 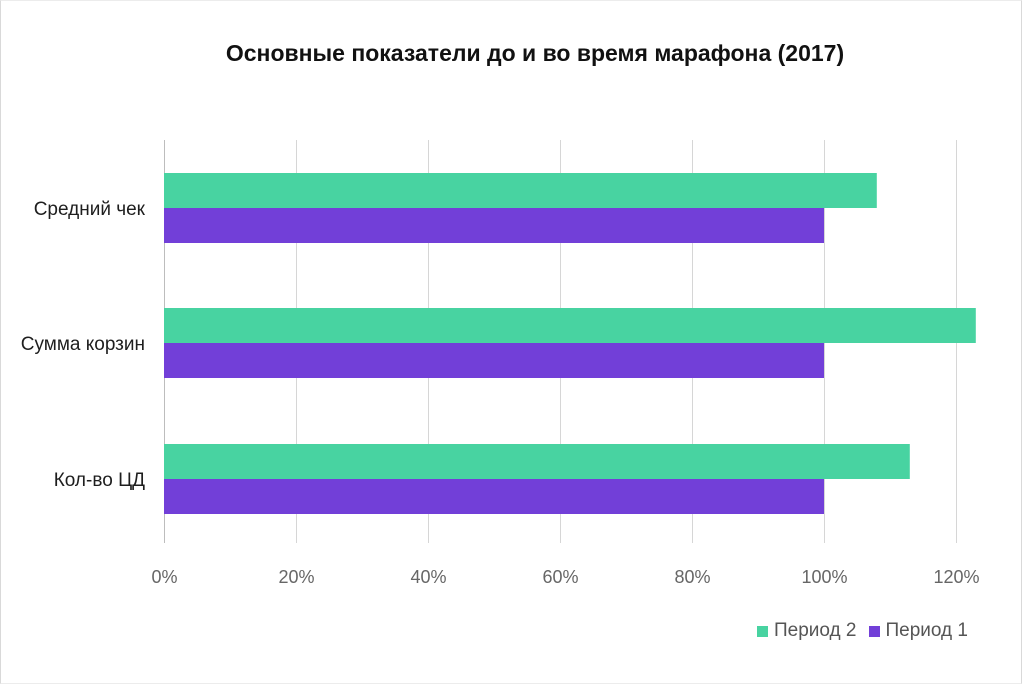 What do you see at coordinates (927, 630) in the screenshot?
I see `legend-label: Период 1` at bounding box center [927, 630].